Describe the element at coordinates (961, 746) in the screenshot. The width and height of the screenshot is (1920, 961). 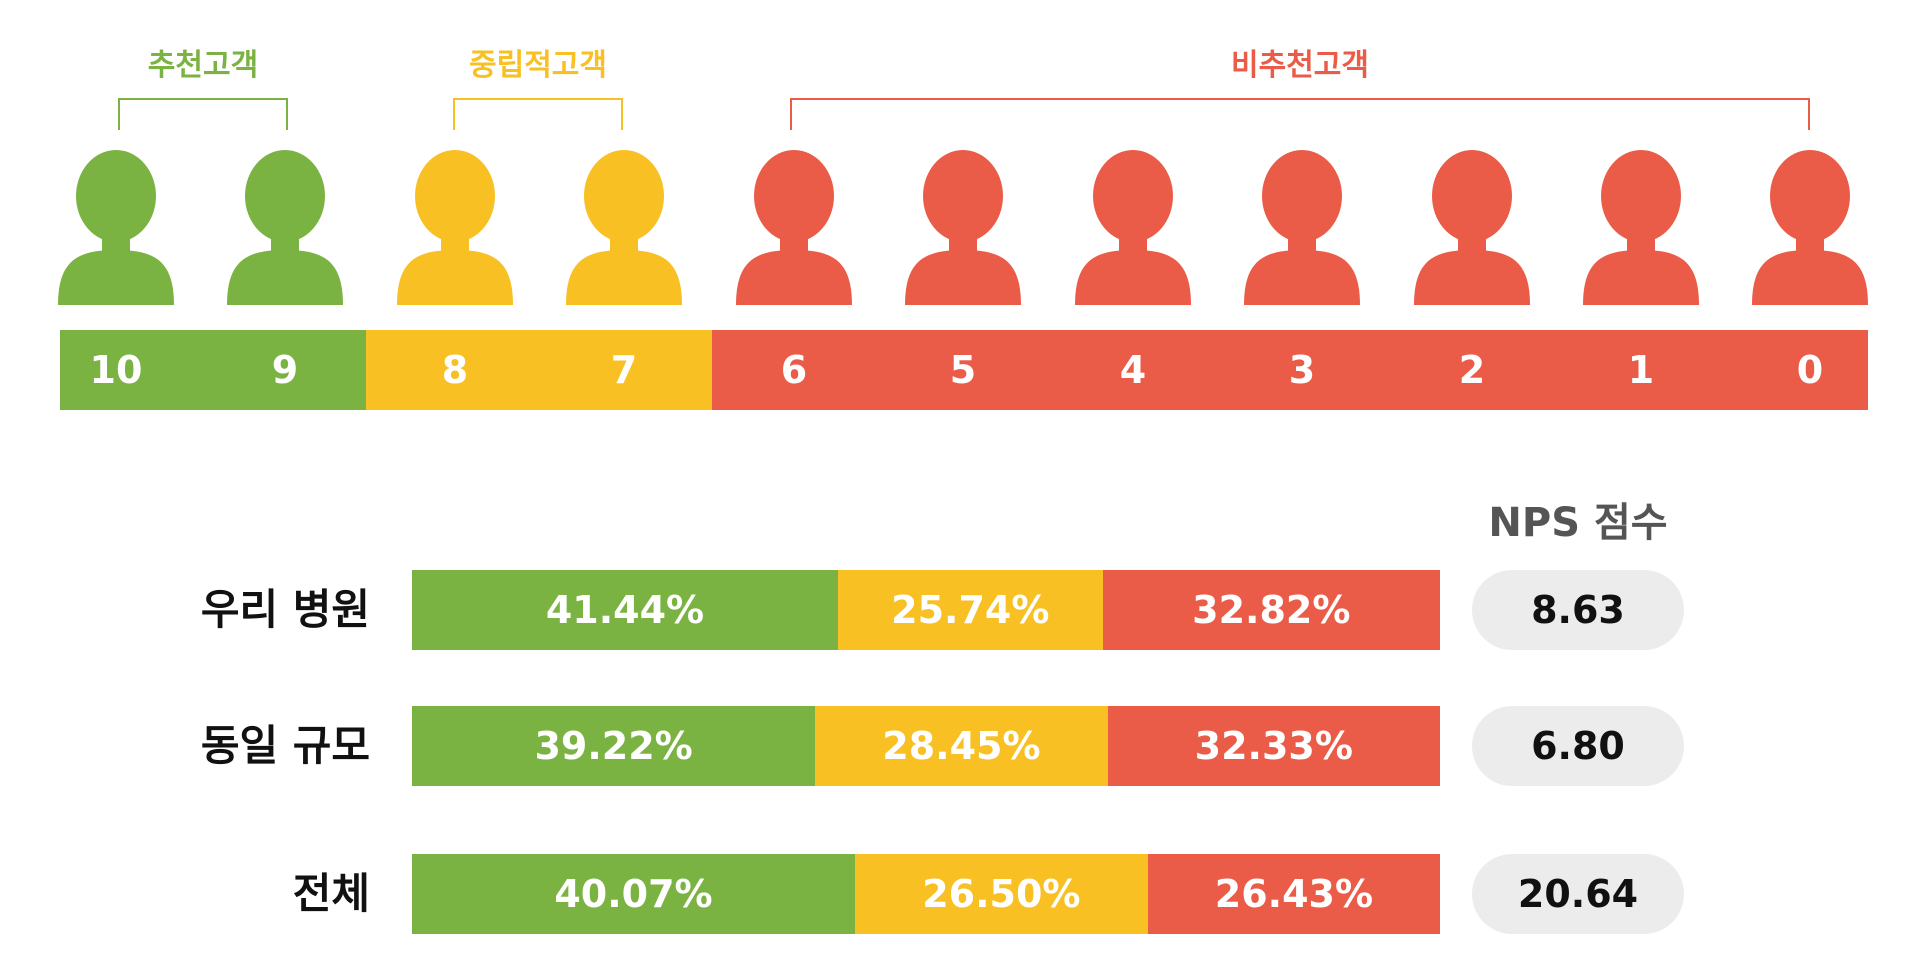
I see `bar-segment-passive: 28.45%` at that location.